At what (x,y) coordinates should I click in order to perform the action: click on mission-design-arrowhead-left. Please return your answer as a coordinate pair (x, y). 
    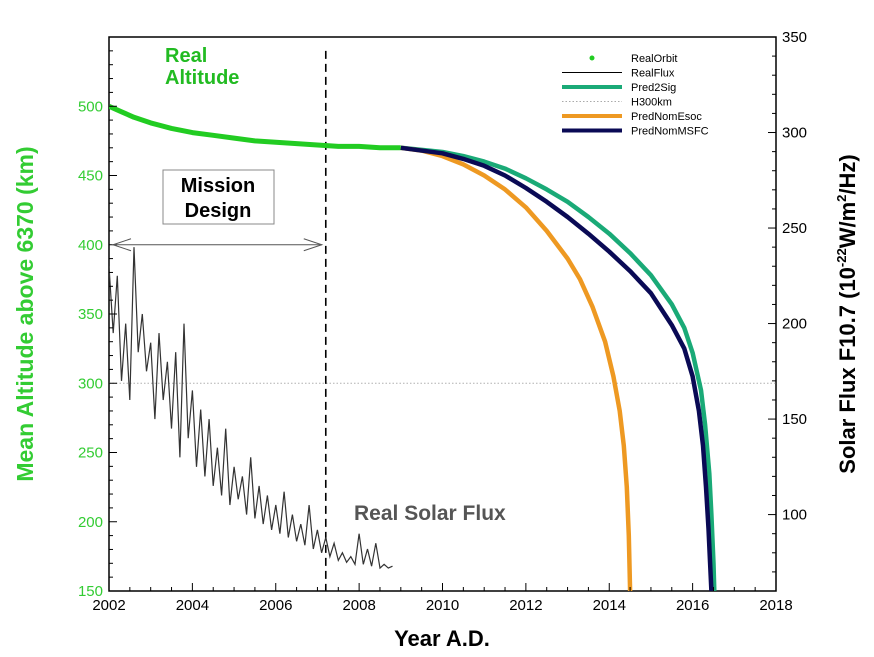
    Looking at the image, I should click on (121, 245).